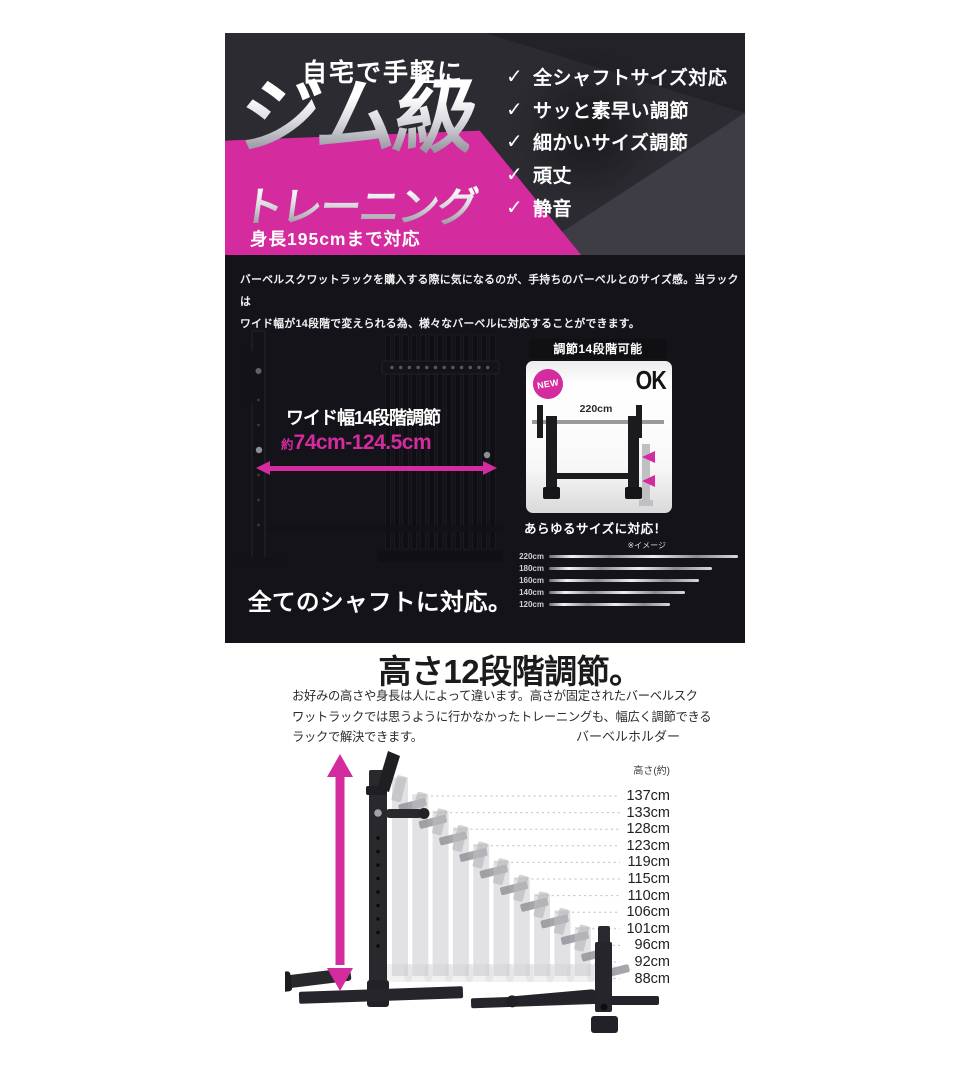 This screenshot has width=967, height=1080. I want to click on right-foot, so click(633, 493).